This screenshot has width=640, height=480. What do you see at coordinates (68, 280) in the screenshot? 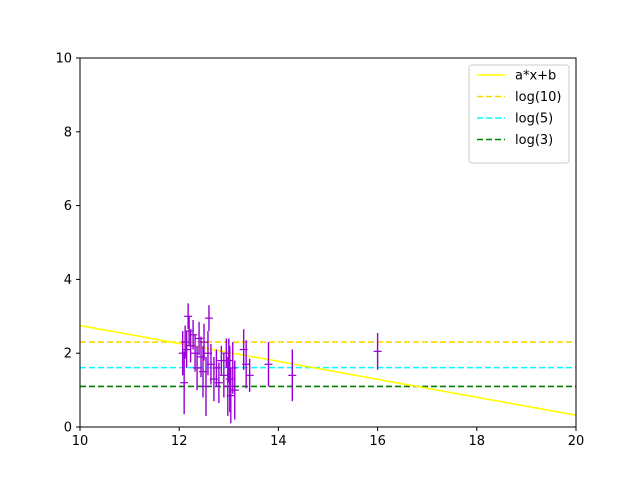
I see `y-tick-label: 4` at bounding box center [68, 280].